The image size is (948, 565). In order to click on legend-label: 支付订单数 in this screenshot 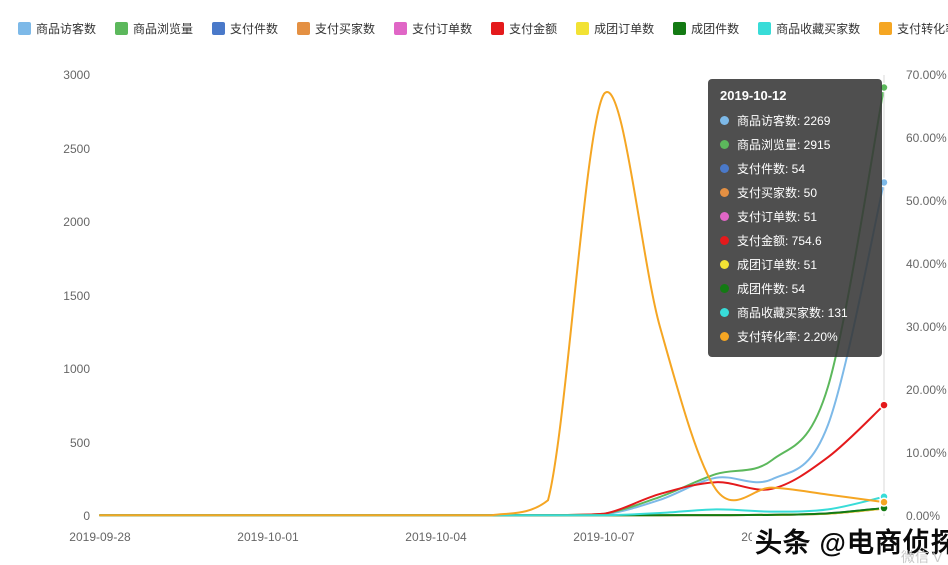, I will do `click(442, 29)`.